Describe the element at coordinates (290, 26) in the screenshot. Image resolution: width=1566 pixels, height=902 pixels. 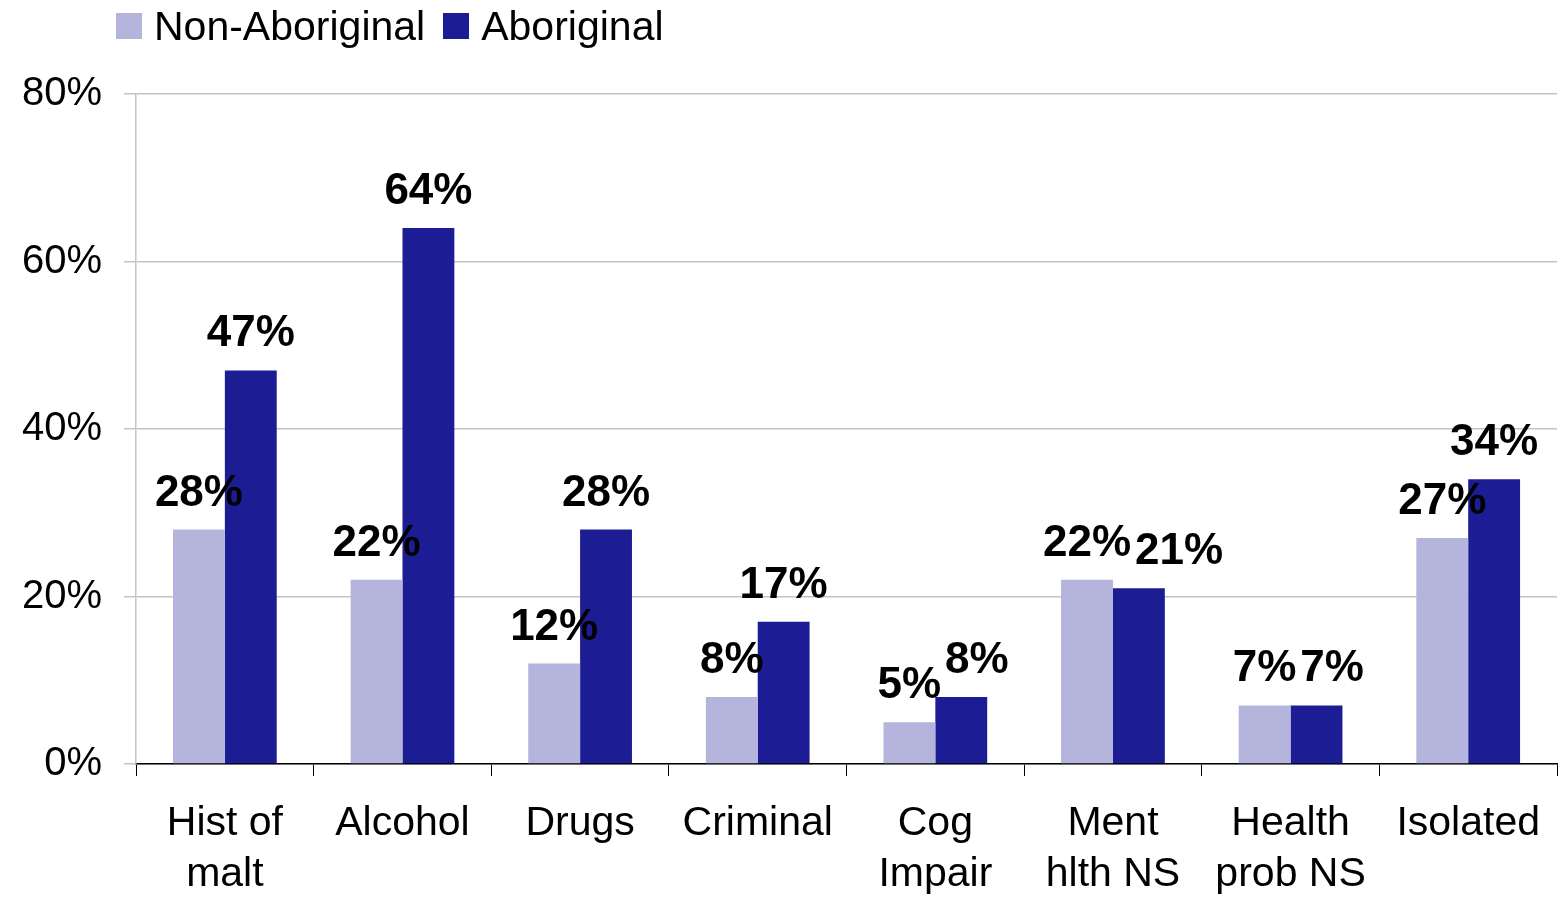
I see `legend-label: Non-Aboriginal` at that location.